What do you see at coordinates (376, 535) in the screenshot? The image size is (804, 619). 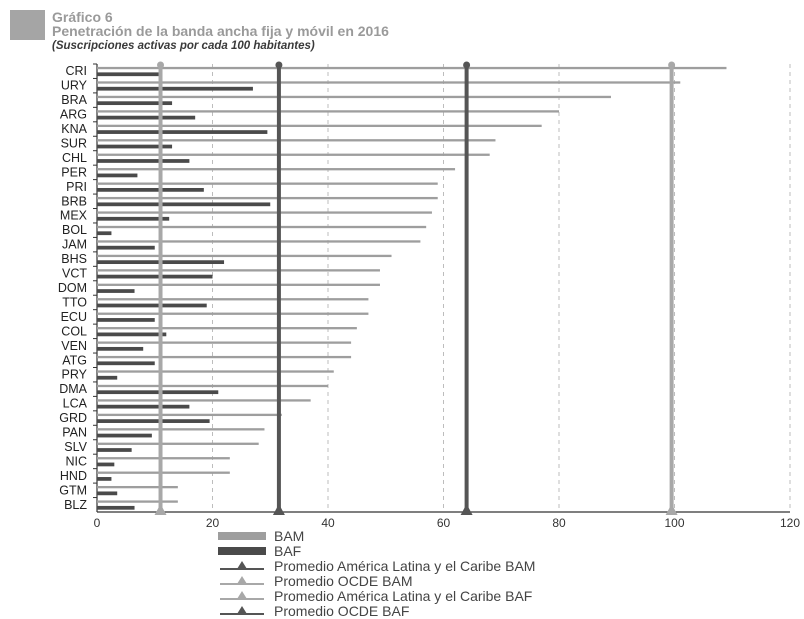 I see `legend-item: BAM` at bounding box center [376, 535].